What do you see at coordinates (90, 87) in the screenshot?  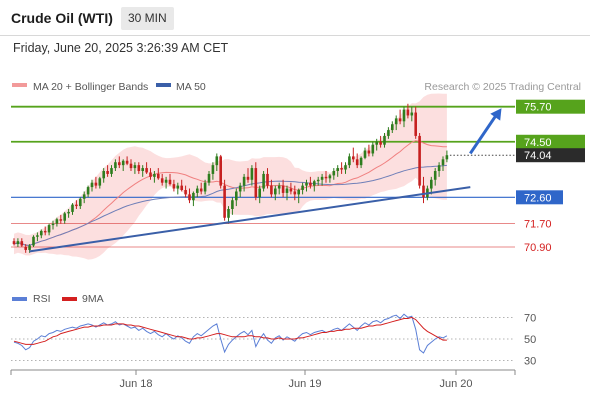 I see `legend-label-bollinger: MA 20 + Bollinger Bands` at bounding box center [90, 87].